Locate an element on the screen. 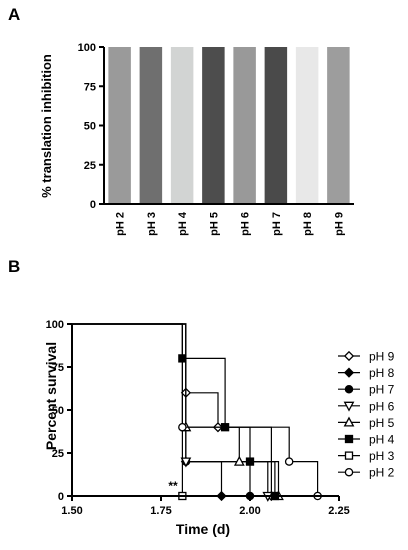  bar-chart-x-tick-label: pH 9 is located at coordinates (339, 224).